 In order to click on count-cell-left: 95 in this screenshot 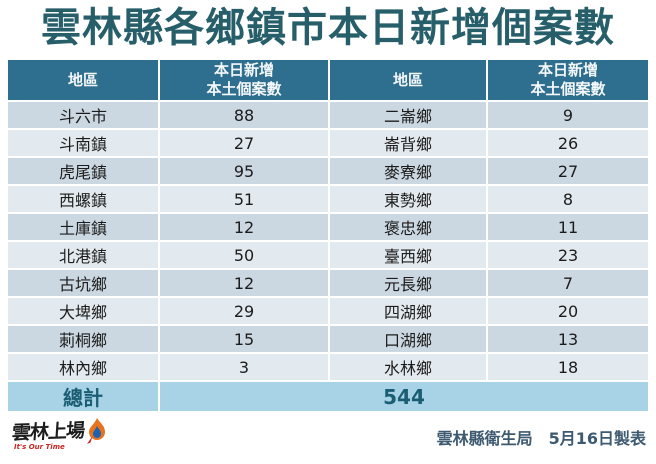, I will do `click(244, 171)`.